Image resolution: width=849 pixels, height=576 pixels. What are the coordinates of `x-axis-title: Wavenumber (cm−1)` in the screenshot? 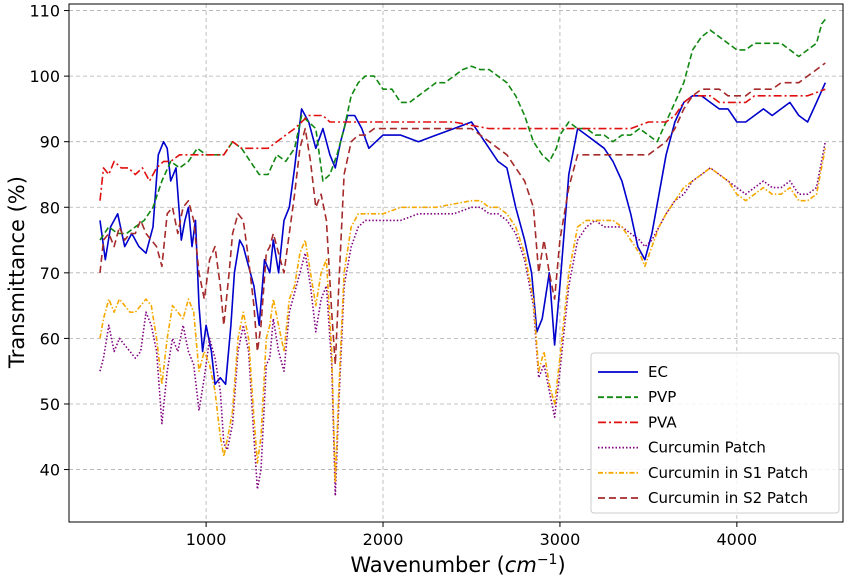 It's located at (457, 564).